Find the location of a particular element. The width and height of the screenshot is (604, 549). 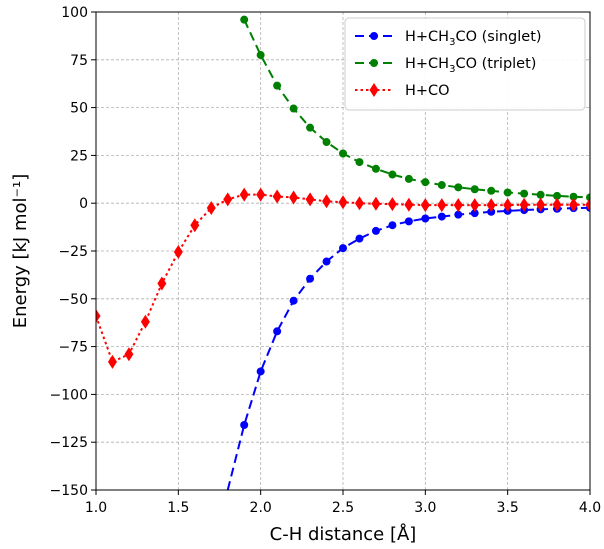

x-tick-label: 2.5 is located at coordinates (343, 508).